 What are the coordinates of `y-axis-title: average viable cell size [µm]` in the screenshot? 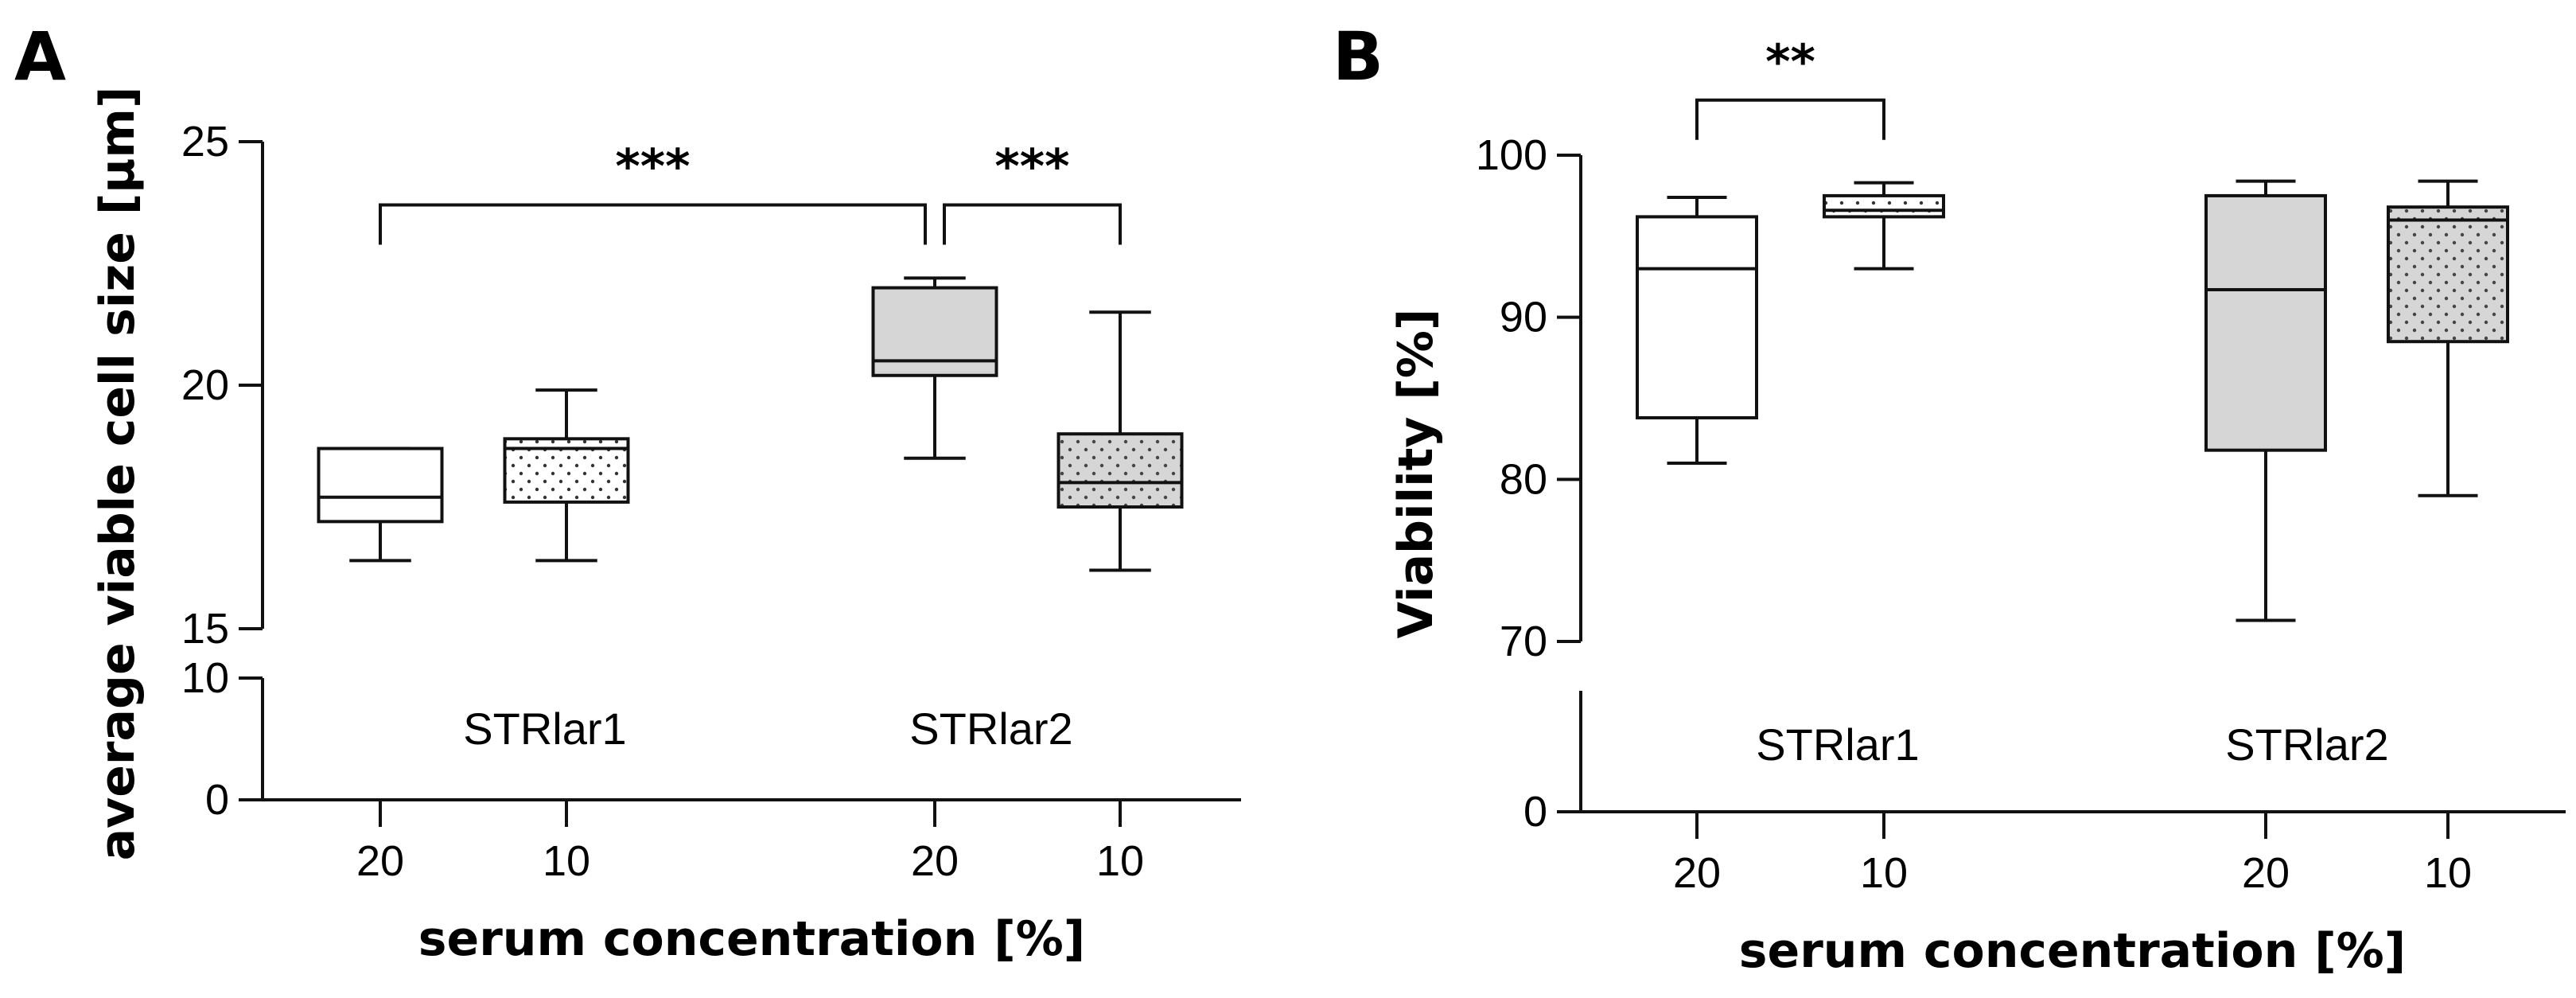 It's located at (118, 474).